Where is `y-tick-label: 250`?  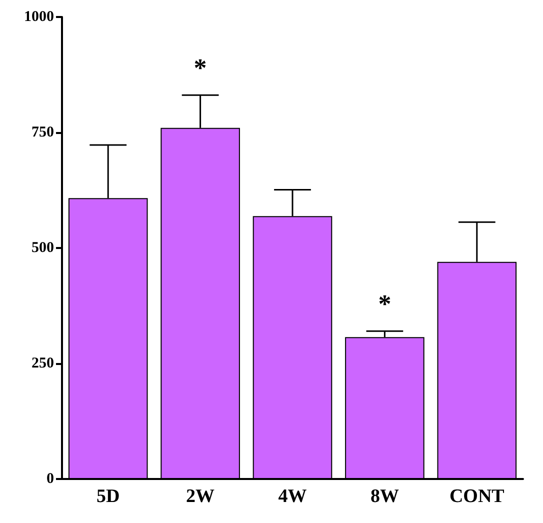 y-tick-label: 250 is located at coordinates (43, 364).